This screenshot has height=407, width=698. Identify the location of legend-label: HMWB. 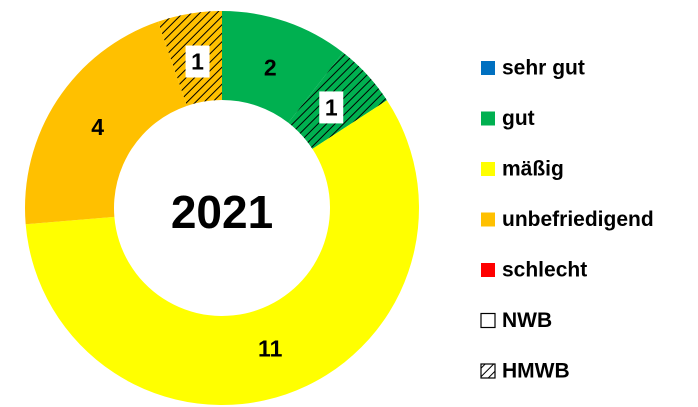
(536, 371).